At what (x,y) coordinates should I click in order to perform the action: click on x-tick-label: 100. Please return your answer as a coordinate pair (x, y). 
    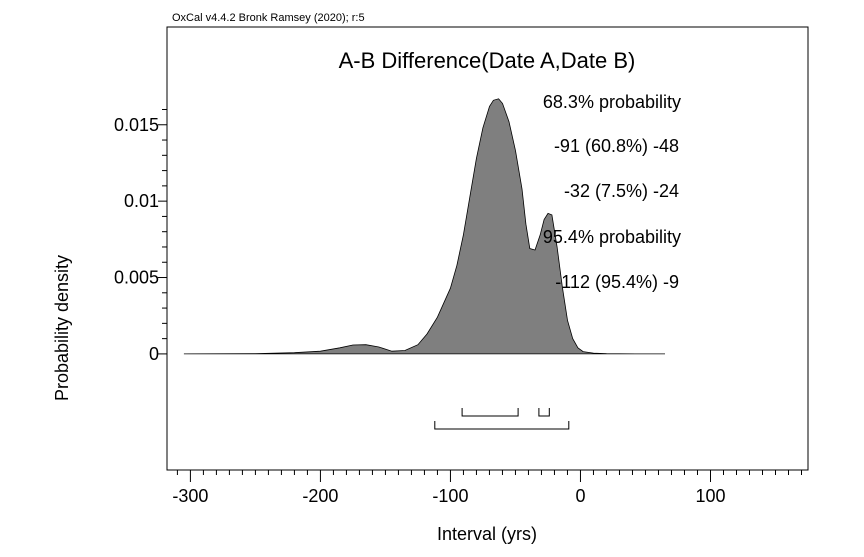
    Looking at the image, I should click on (710, 496).